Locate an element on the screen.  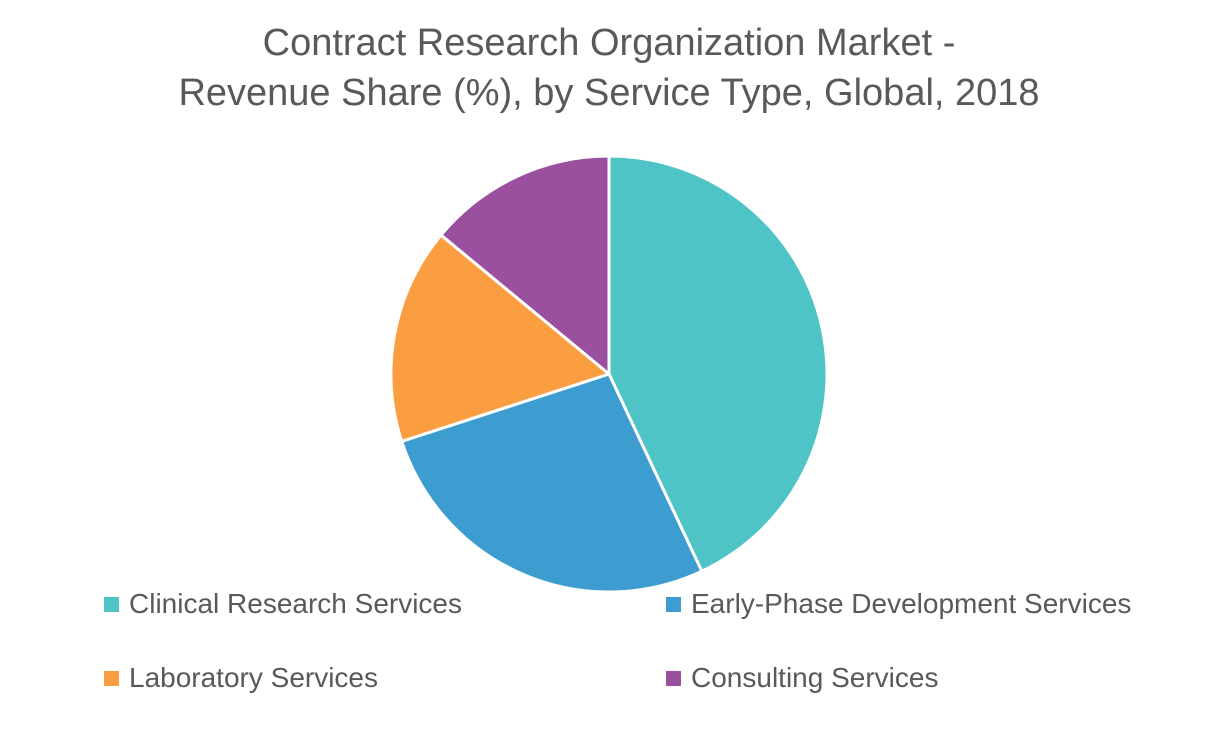
legend-swatch-consulting is located at coordinates (673, 678).